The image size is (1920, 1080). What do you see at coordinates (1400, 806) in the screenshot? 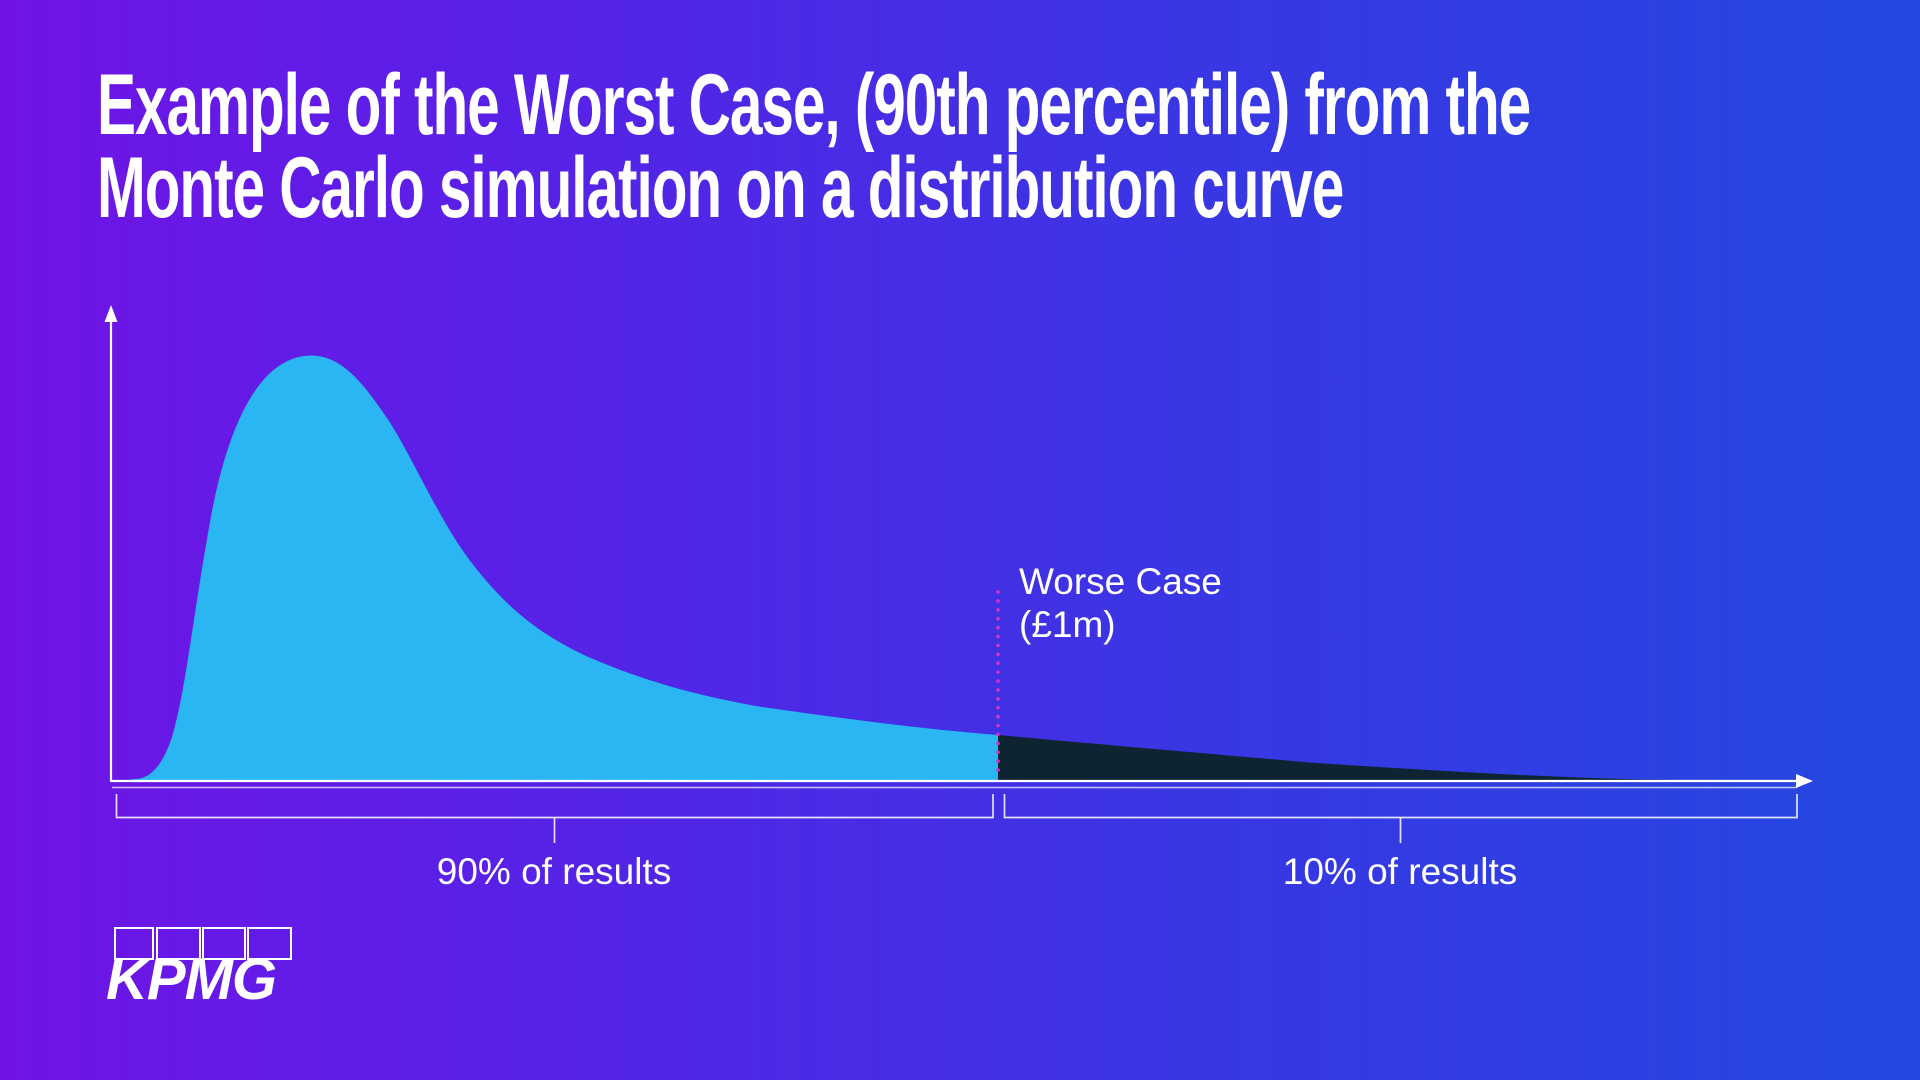
I see `right-bracket` at bounding box center [1400, 806].